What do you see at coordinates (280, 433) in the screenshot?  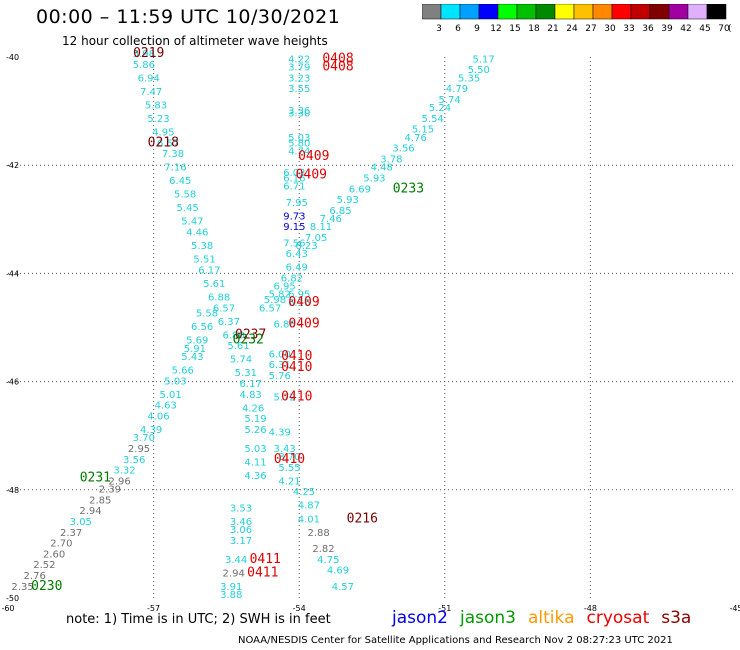 I see `wave-height-point: 4.39` at bounding box center [280, 433].